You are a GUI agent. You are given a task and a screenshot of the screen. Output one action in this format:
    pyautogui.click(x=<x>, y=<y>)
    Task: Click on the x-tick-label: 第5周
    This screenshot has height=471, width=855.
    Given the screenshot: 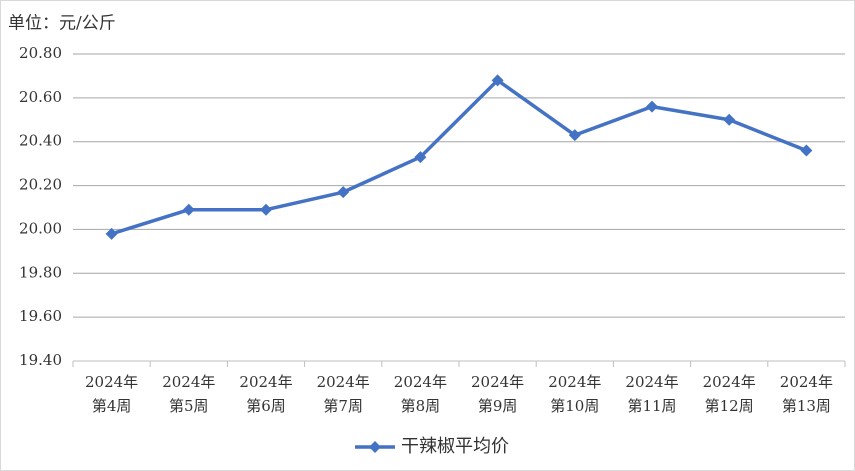 What is the action you would take?
    pyautogui.click(x=189, y=406)
    